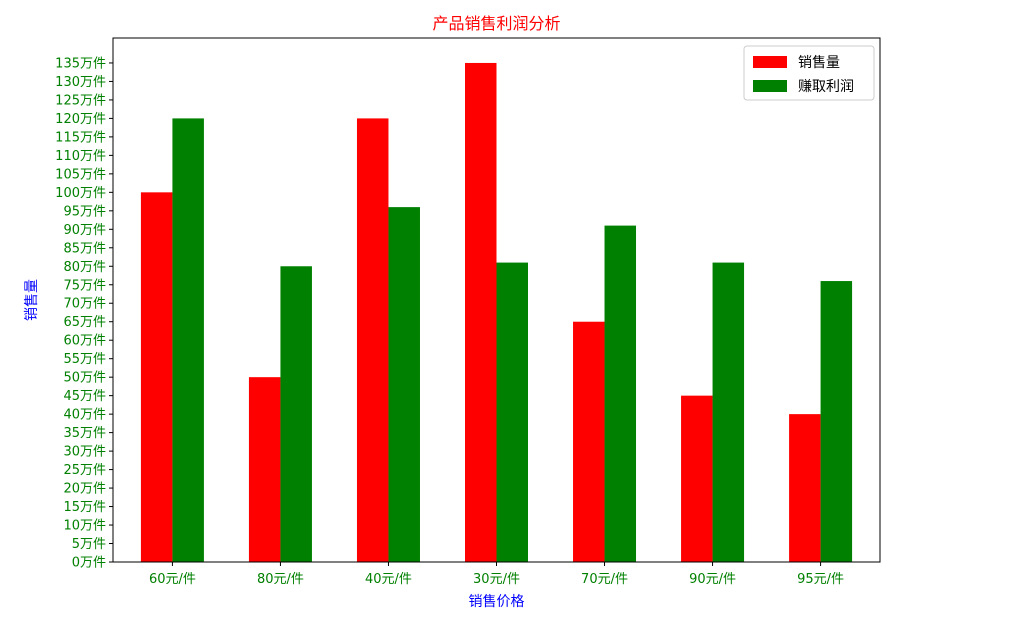 This screenshot has height=621, width=1009. I want to click on y-tick-label: 30万件, so click(84, 452).